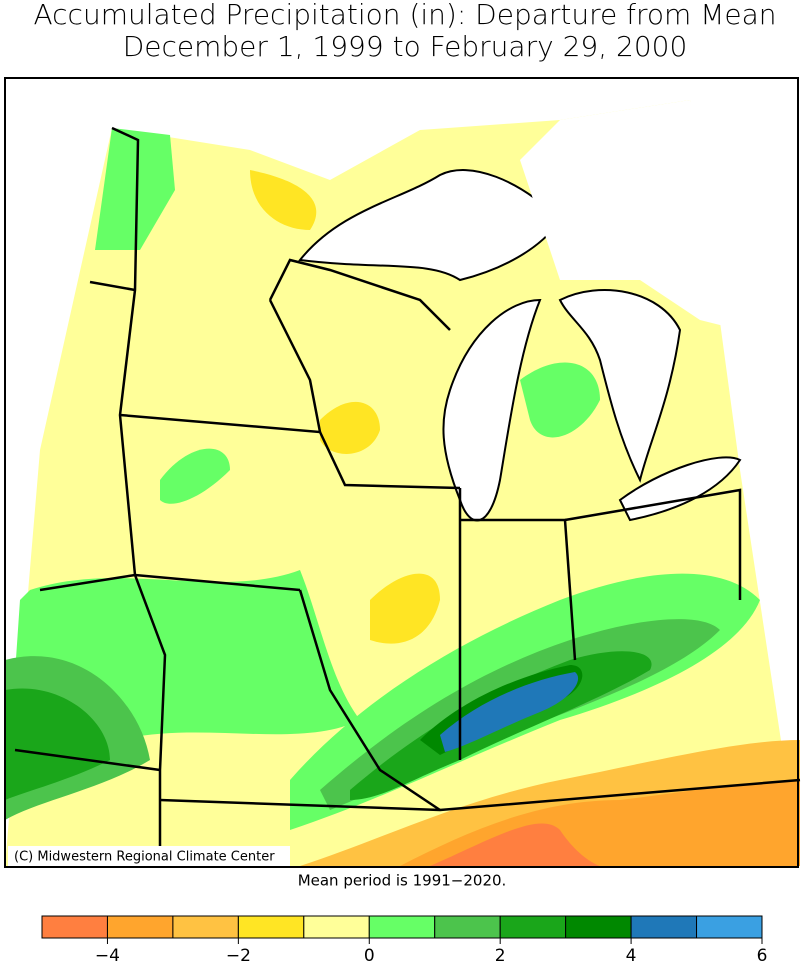 The image size is (811, 973). What do you see at coordinates (631, 956) in the screenshot?
I see `colorbar-tick-label: 4` at bounding box center [631, 956].